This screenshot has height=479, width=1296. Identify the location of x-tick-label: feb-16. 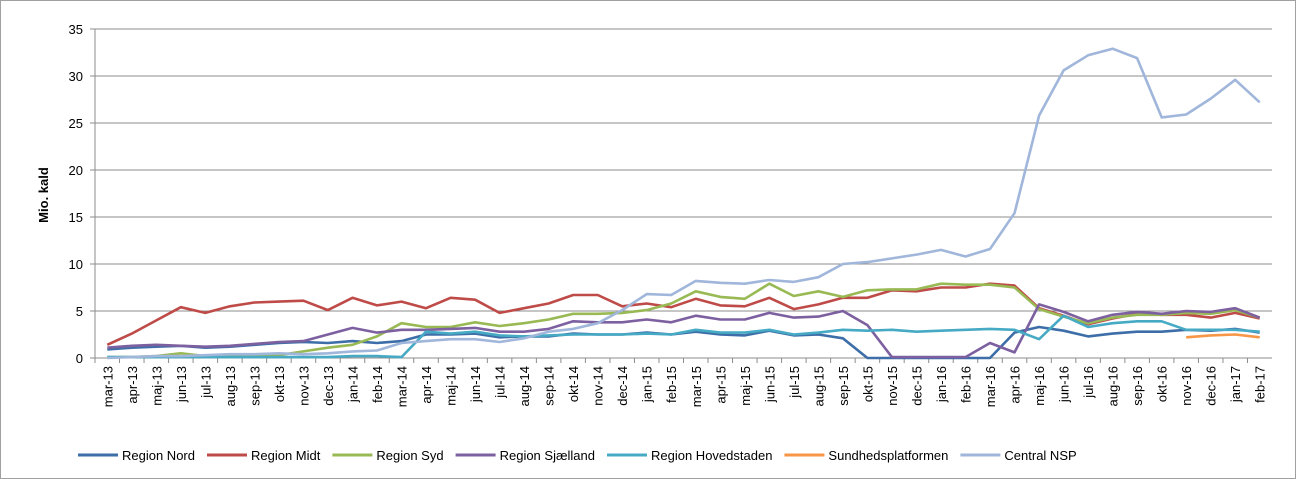
(965, 384).